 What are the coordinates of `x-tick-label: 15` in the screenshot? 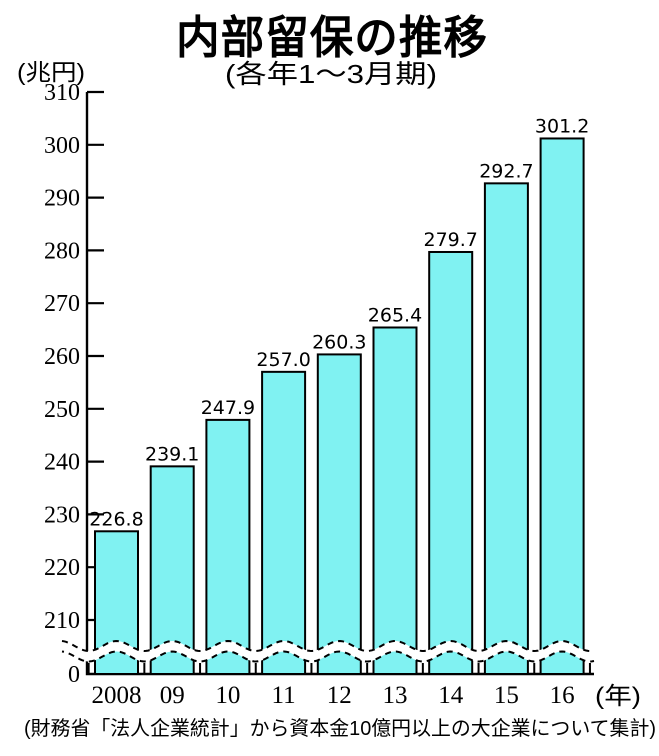 It's located at (506, 695).